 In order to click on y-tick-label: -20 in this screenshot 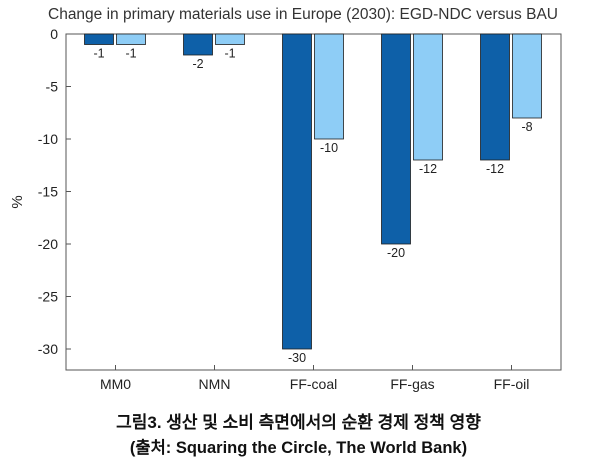, I will do `click(48, 244)`.